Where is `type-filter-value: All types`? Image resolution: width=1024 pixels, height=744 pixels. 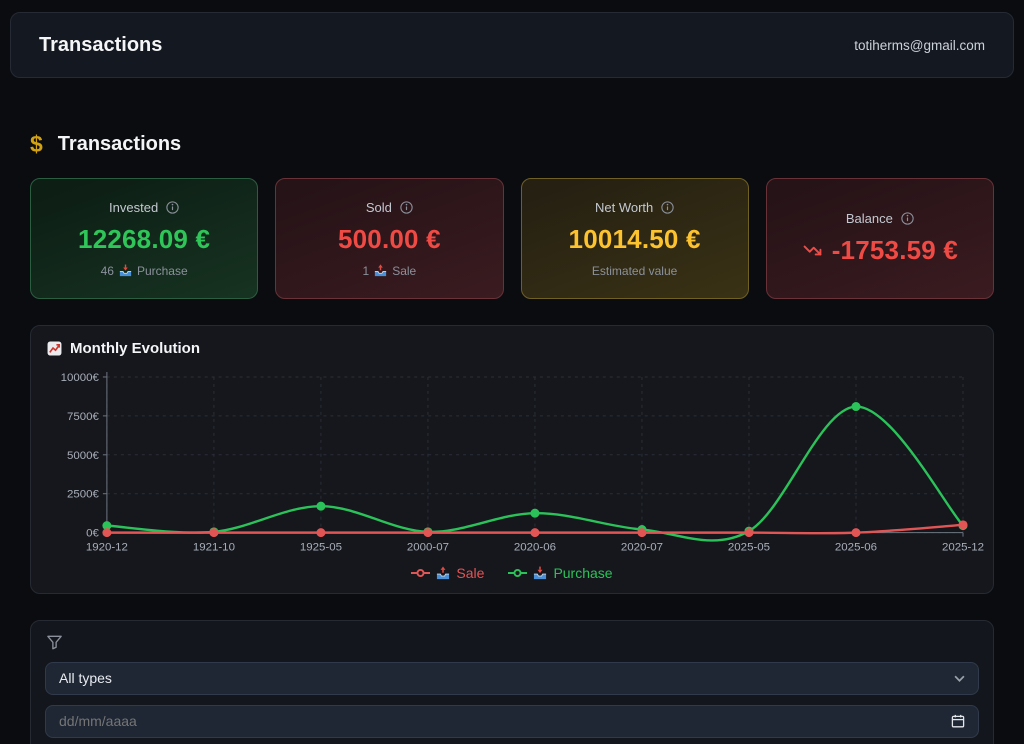
type-filter-value: All types is located at coordinates (85, 678).